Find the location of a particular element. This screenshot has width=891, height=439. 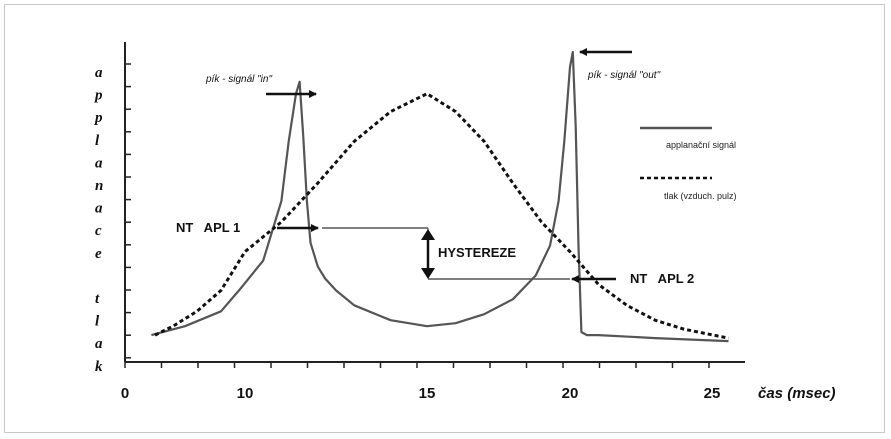

apl2-label: NT APL 2 is located at coordinates (662, 278).